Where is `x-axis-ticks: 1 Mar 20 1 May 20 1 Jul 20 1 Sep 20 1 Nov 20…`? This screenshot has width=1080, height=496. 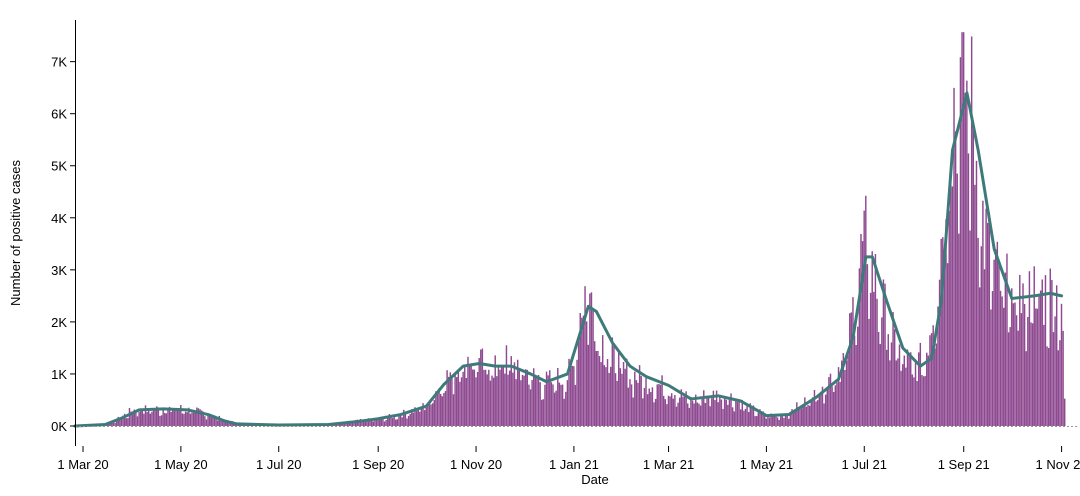
x-axis-ticks: 1 Mar 20 1 May 20 1 Jul 20 1 Sep 20 1 Nov 20… is located at coordinates (568, 459).